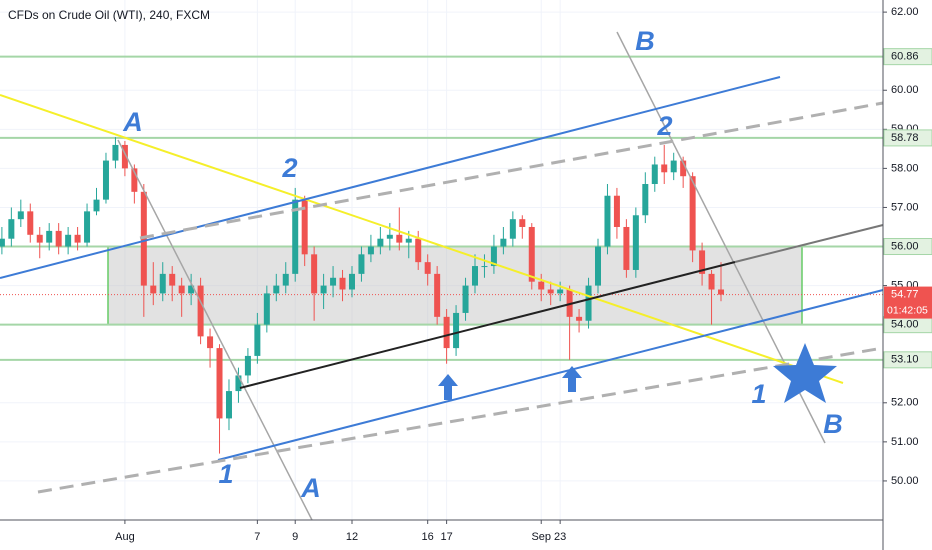  What do you see at coordinates (905, 246) in the screenshot?
I see `level-label: 56.00` at bounding box center [905, 246].